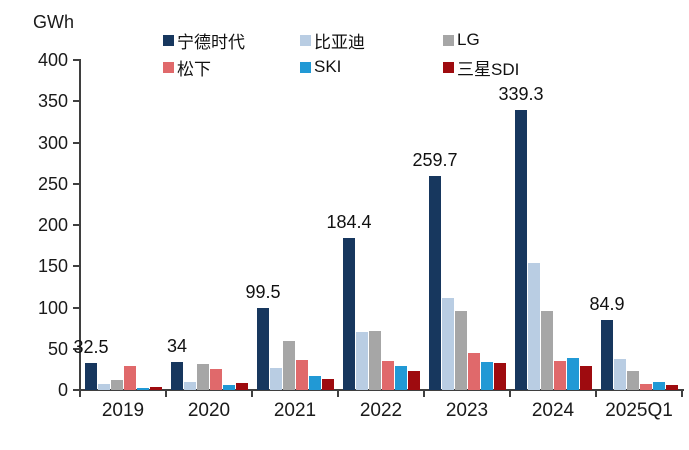 The height and width of the screenshot is (450, 689). I want to click on legend-swatch-samsung-sdi, so click(448, 67).